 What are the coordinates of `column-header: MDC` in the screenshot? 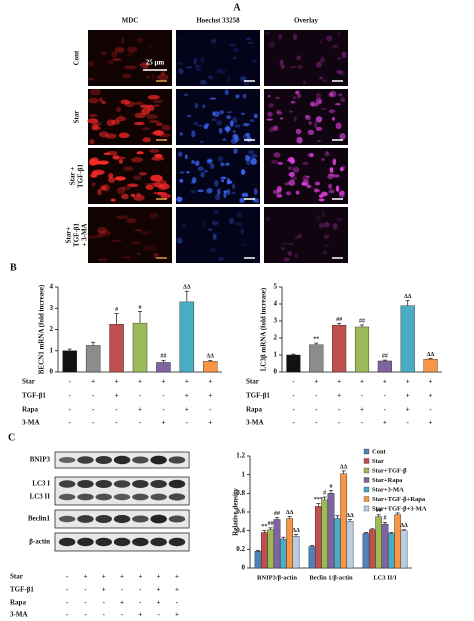 It's located at (130, 21).